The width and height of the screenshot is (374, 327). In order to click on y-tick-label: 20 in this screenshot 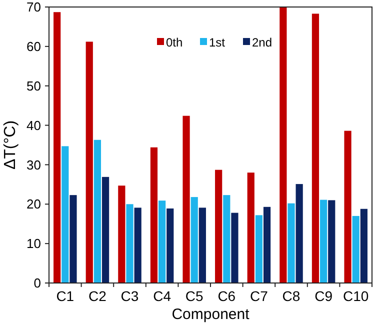, I will do `click(33, 204)`.